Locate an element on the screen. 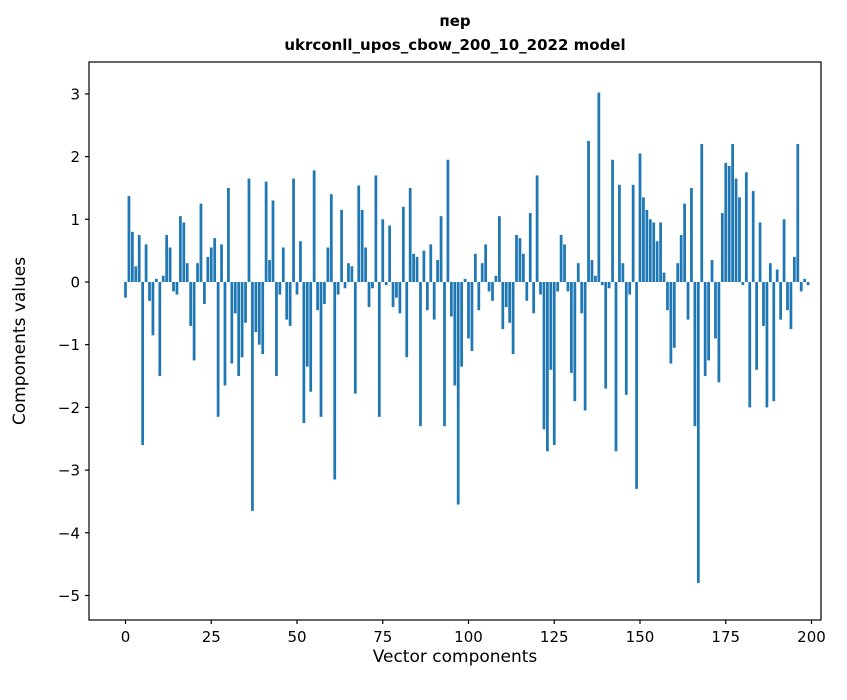  chart-title-model: ukrconll_upos_cbow_200_10_2022 model is located at coordinates (454, 45).